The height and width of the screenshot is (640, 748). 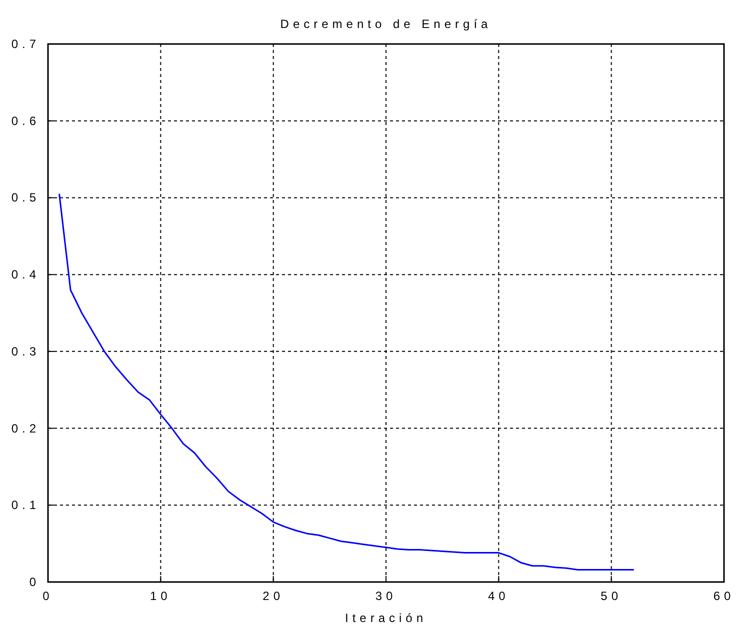 What do you see at coordinates (161, 596) in the screenshot?
I see `x-tick-label: 10` at bounding box center [161, 596].